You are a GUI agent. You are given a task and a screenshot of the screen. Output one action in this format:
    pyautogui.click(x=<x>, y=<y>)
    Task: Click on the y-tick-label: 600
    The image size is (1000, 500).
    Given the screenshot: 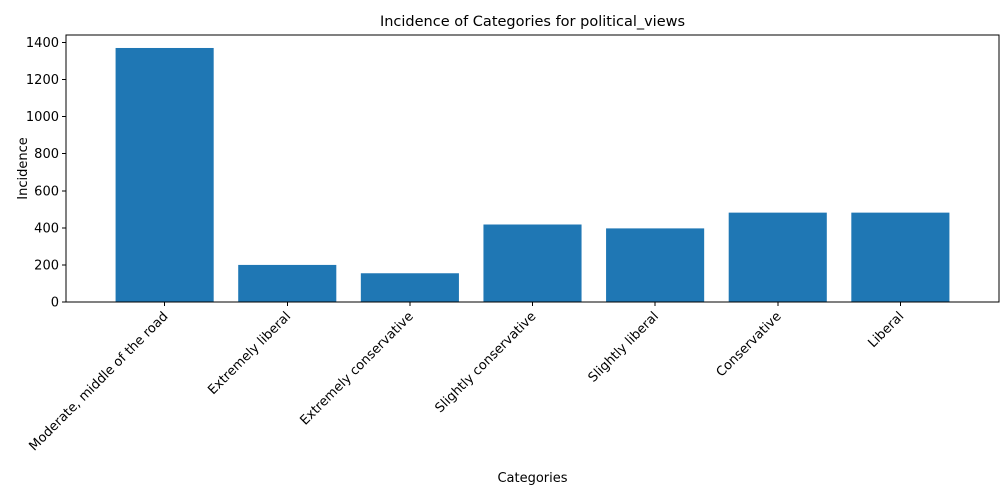 What is the action you would take?
    pyautogui.click(x=46, y=191)
    